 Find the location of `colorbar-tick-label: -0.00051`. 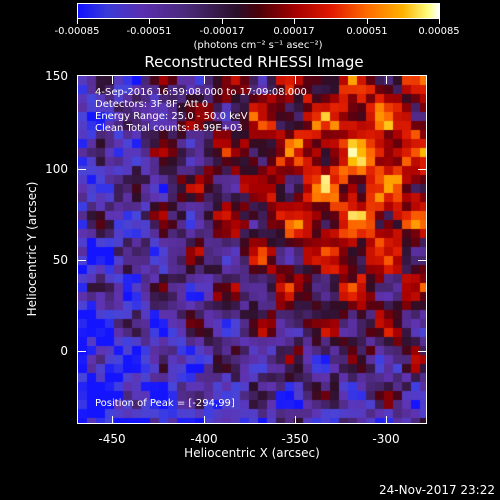

colorbar-tick-label: -0.00051 is located at coordinates (149, 31).